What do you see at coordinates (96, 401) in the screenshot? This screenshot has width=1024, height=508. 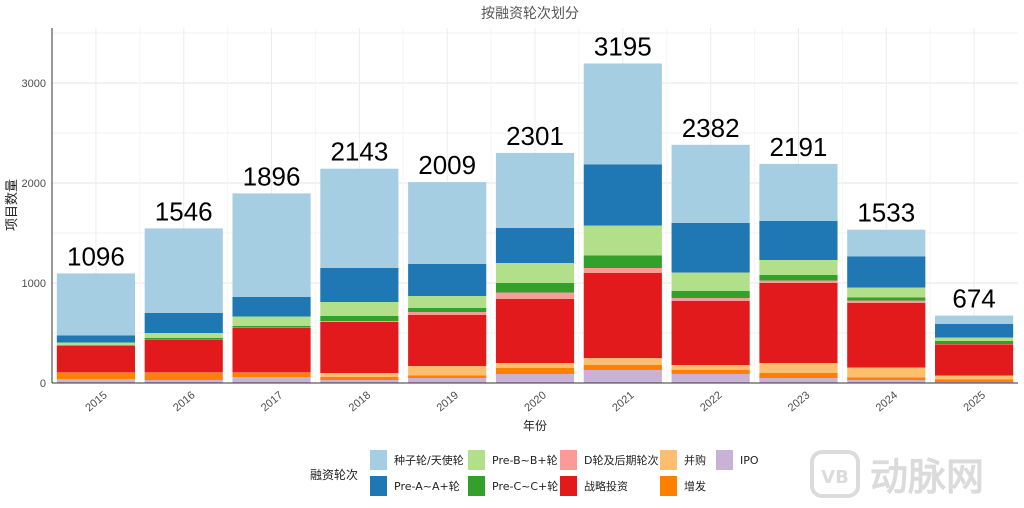 I see `x-tick-label: 2015` at bounding box center [96, 401].